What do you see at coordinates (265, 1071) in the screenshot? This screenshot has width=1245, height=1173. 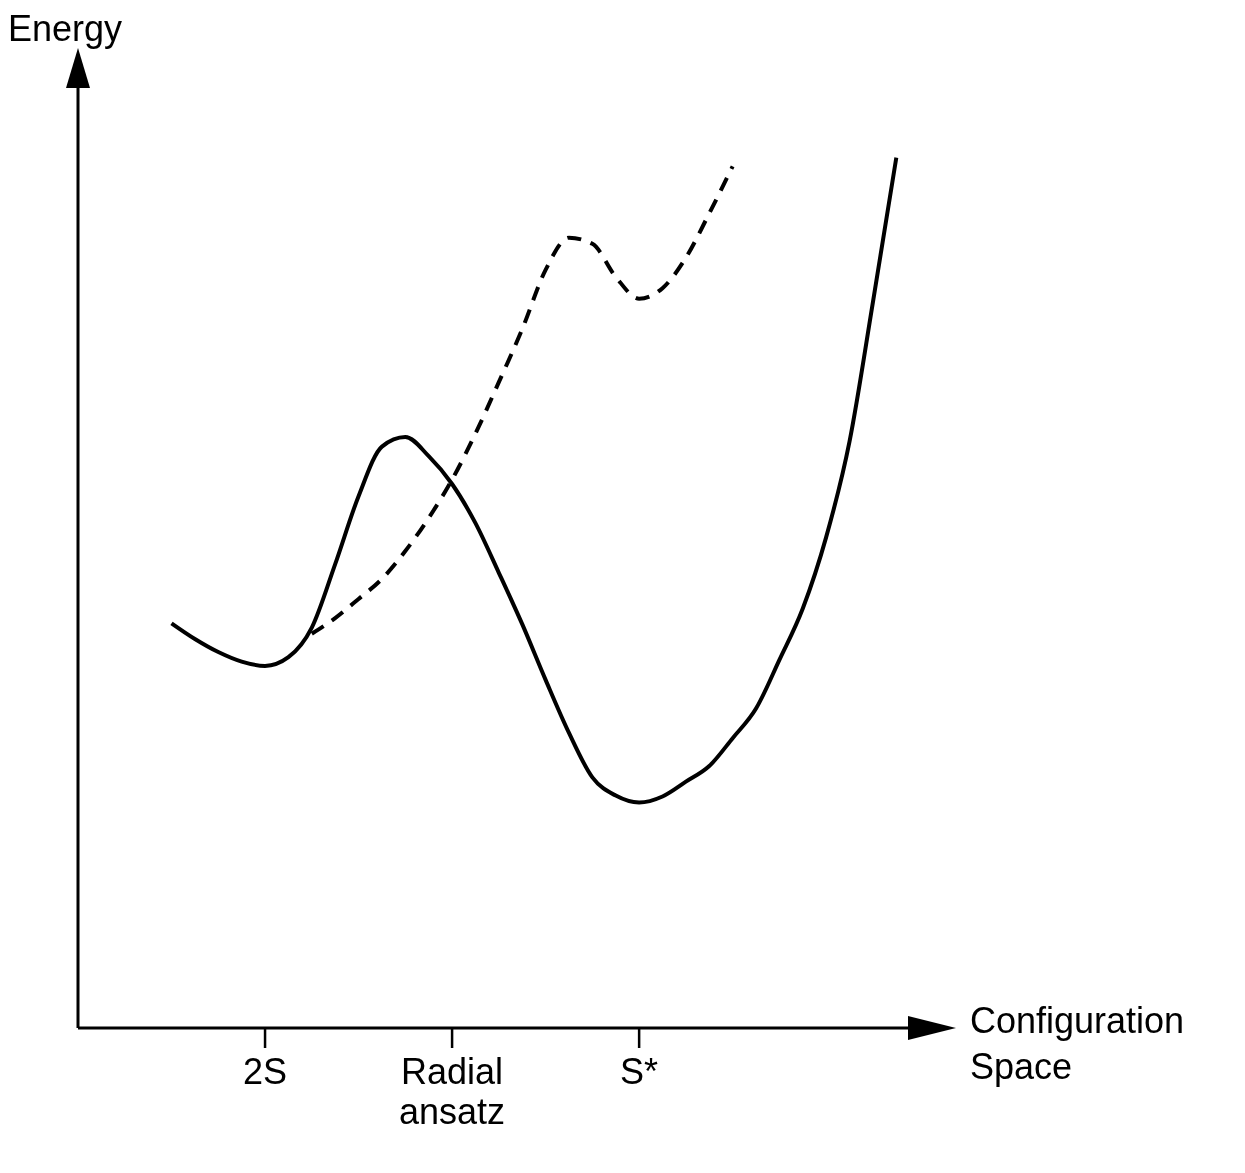 I see `x-tick-label: 2S` at bounding box center [265, 1071].